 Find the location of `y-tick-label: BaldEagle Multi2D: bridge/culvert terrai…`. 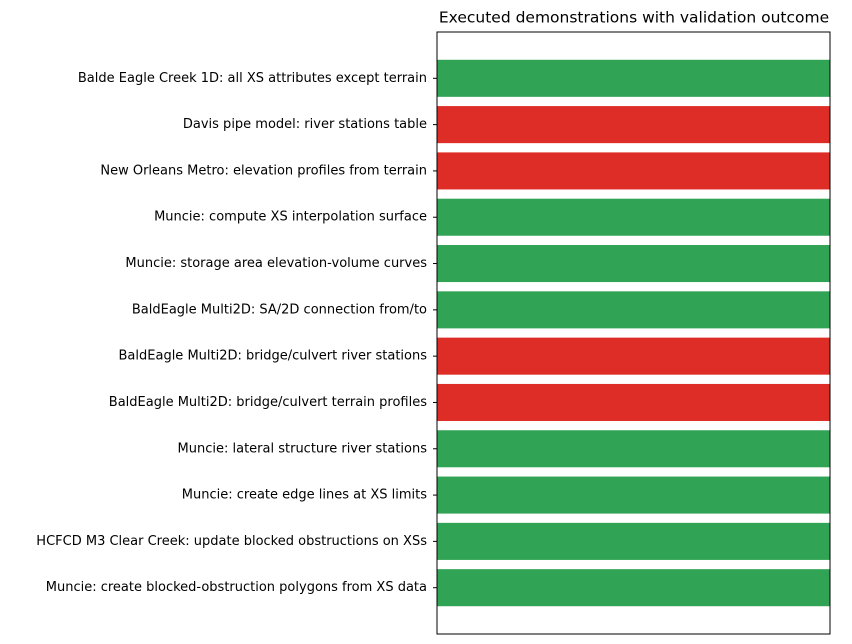

y-tick-label: BaldEagle Multi2D: bridge/culvert terrai… is located at coordinates (268, 402).